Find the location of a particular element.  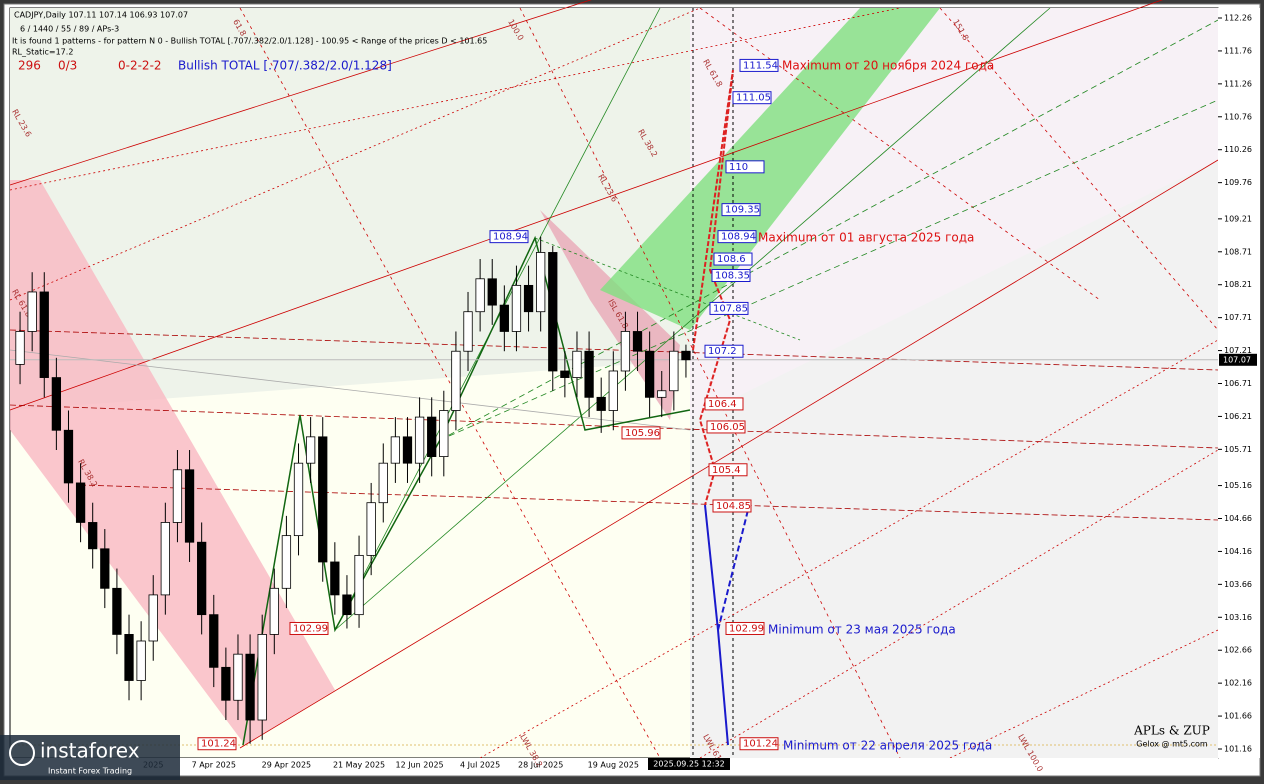

y-tick-label: 101.66 is located at coordinates (1238, 716).